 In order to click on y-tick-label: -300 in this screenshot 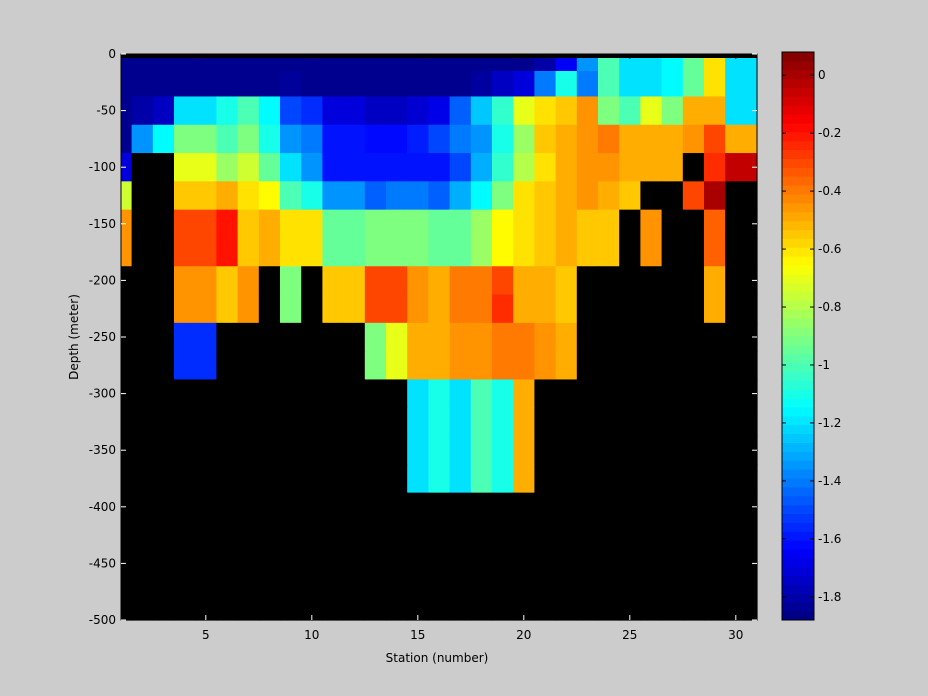, I will do `click(102, 394)`.